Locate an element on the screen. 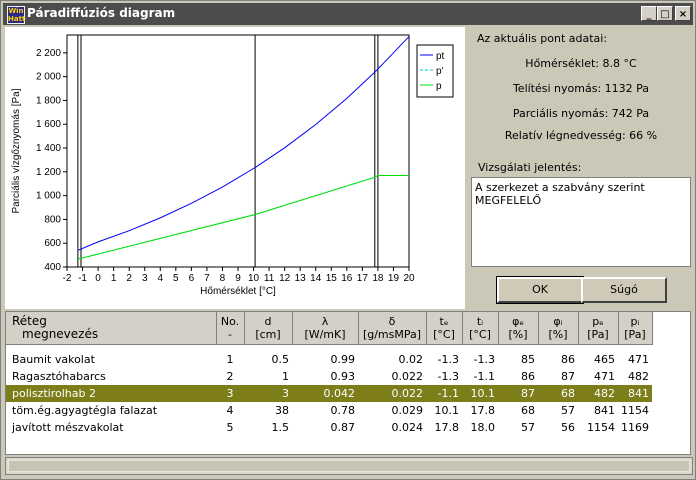 Image resolution: width=696 pixels, height=480 pixels. table-cell: 465 is located at coordinates (604, 359).